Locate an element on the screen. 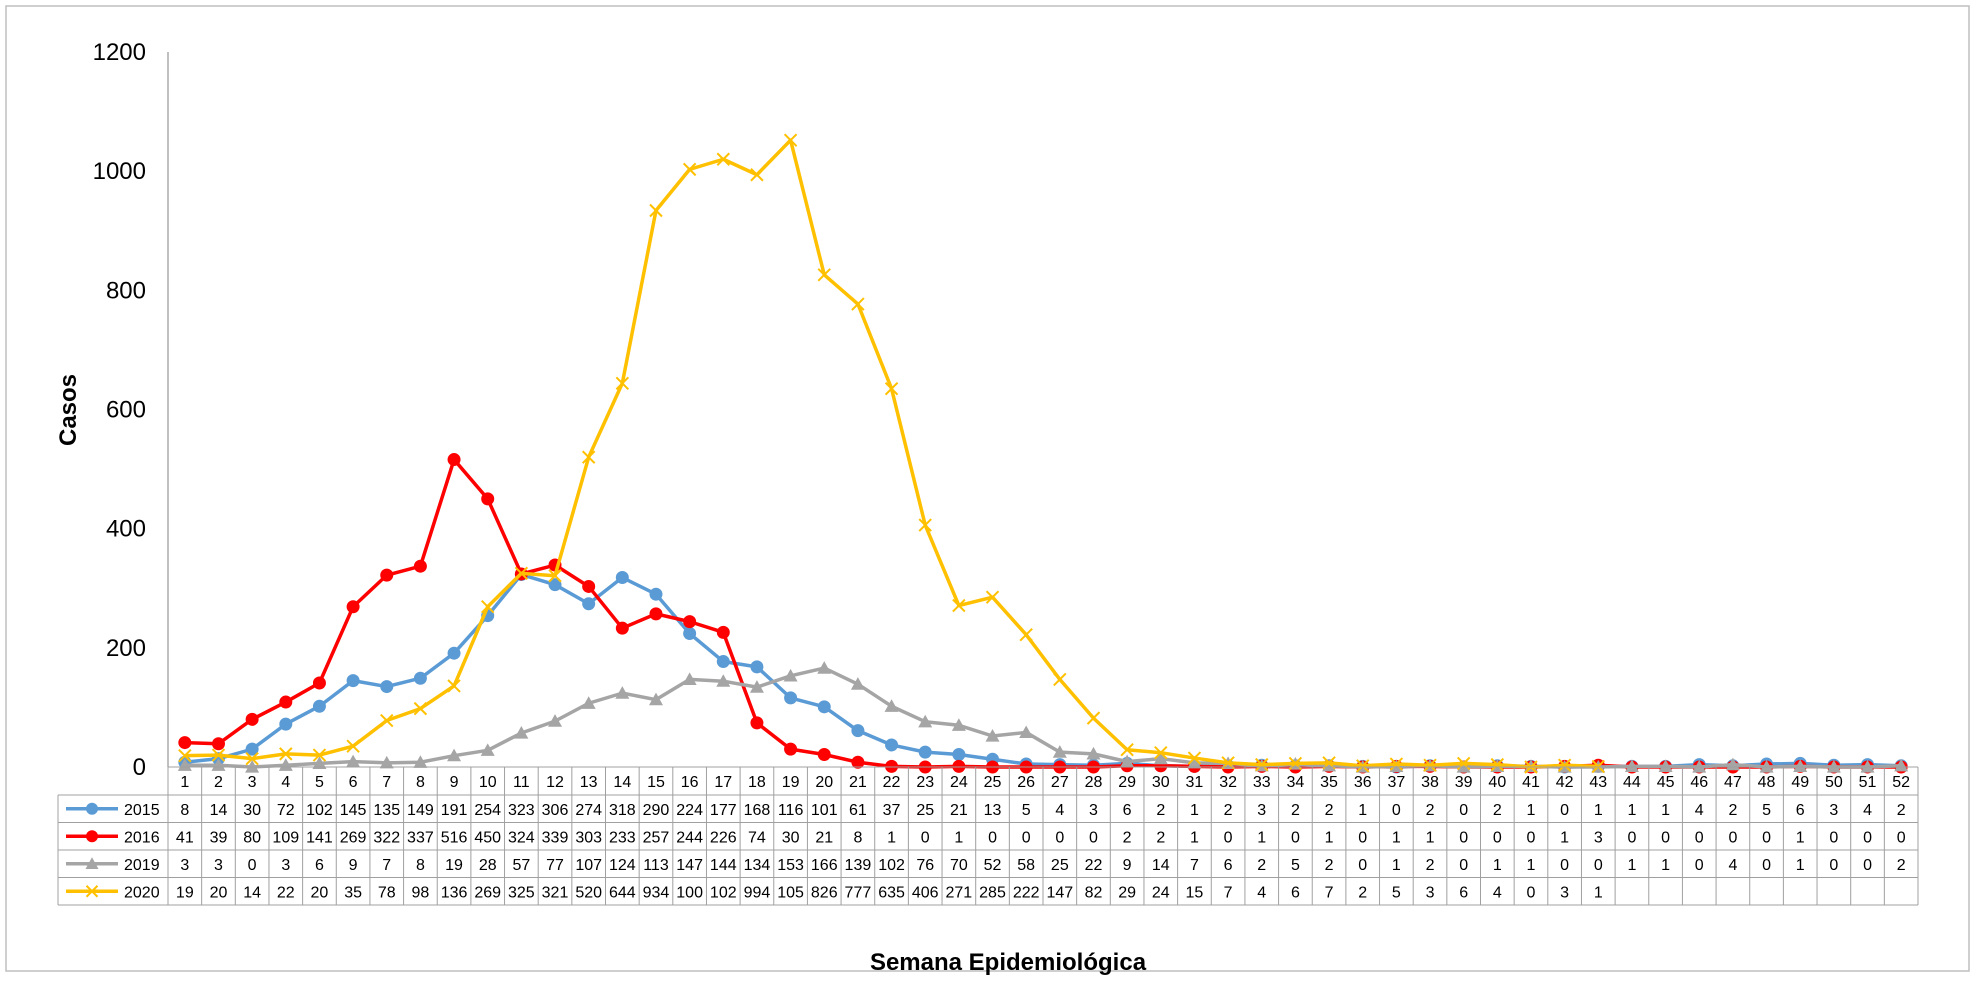 The width and height of the screenshot is (1977, 982). y-tick-label: 200 is located at coordinates (126, 648).